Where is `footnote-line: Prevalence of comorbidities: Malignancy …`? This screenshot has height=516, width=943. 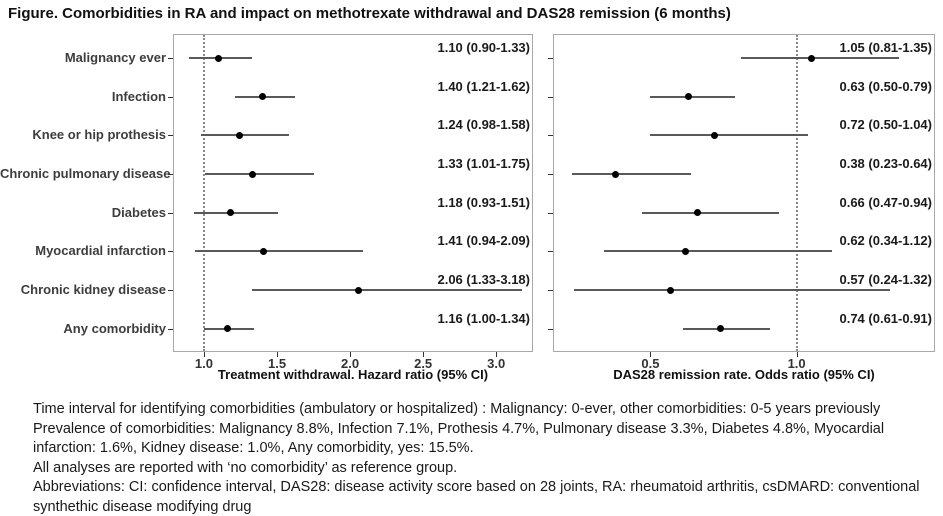
footnote-line: Prevalence of comorbidities: Malignancy … is located at coordinates (459, 428).